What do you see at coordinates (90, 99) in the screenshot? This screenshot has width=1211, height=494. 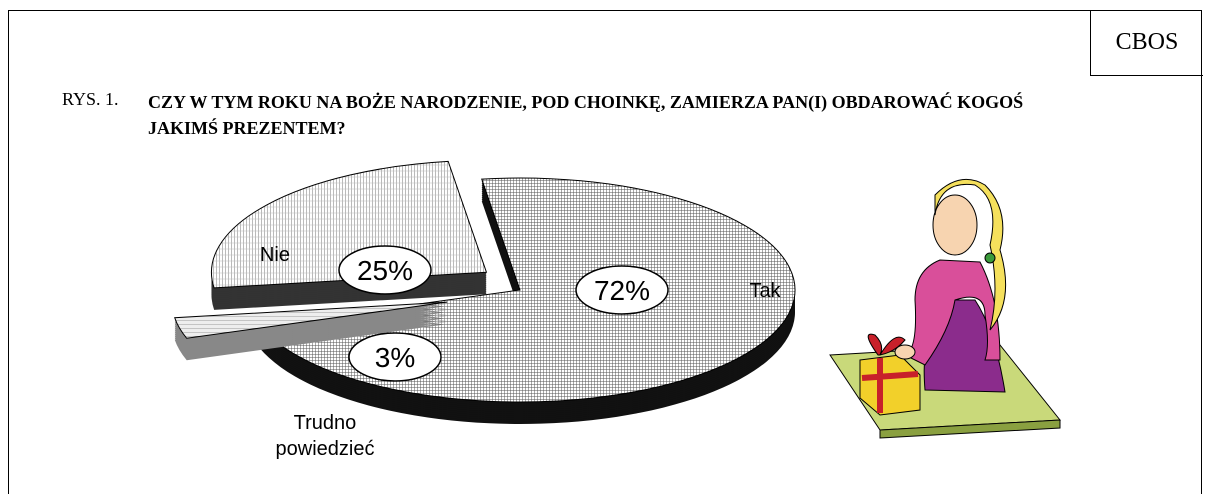 I see `figure-number: RYS. 1.` at bounding box center [90, 99].